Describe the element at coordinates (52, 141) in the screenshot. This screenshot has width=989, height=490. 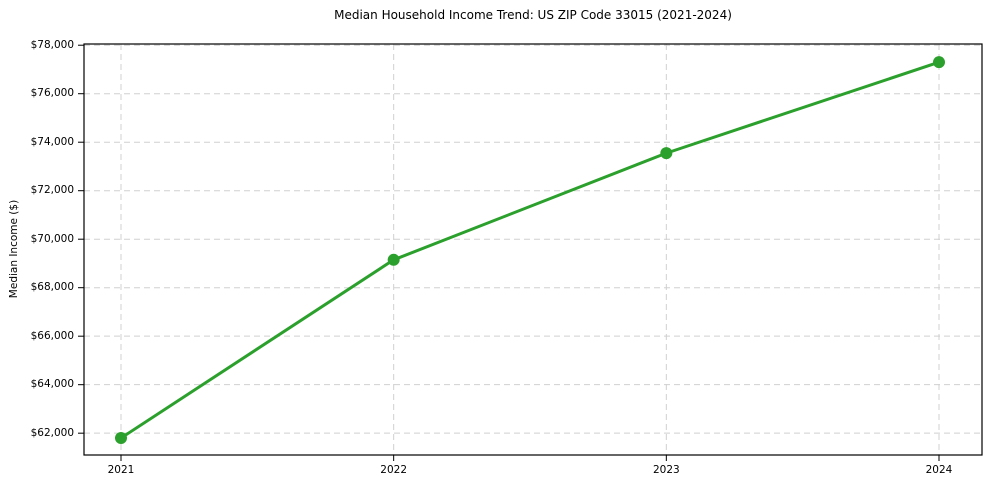
I see `y-tick-label: $74,000` at that location.